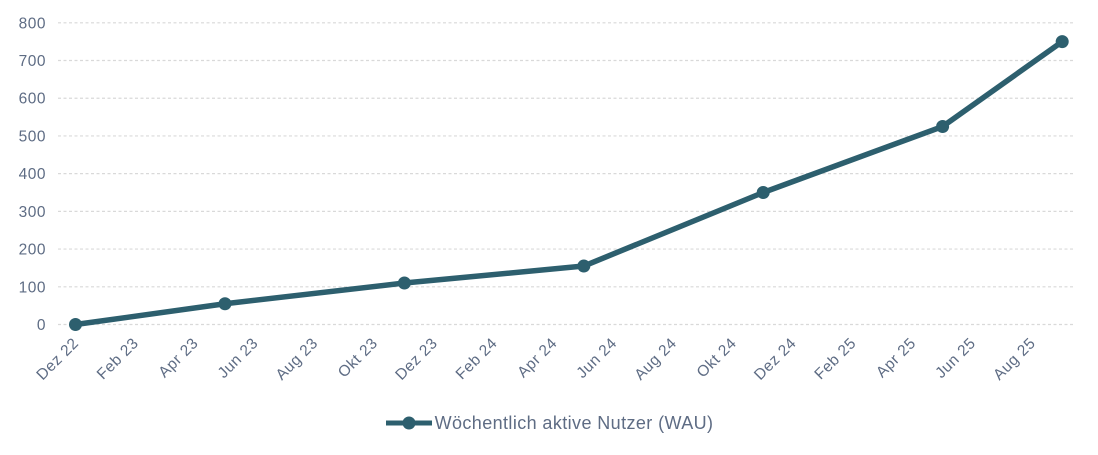  What do you see at coordinates (596, 358) in the screenshot?
I see `x-axis-tick-label: Jun 24` at bounding box center [596, 358].